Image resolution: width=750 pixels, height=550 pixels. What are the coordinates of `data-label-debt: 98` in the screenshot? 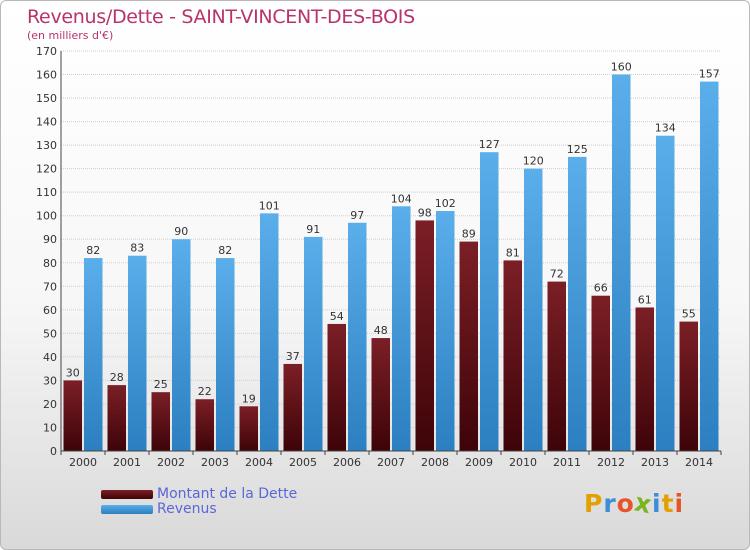 It's located at (425, 212).